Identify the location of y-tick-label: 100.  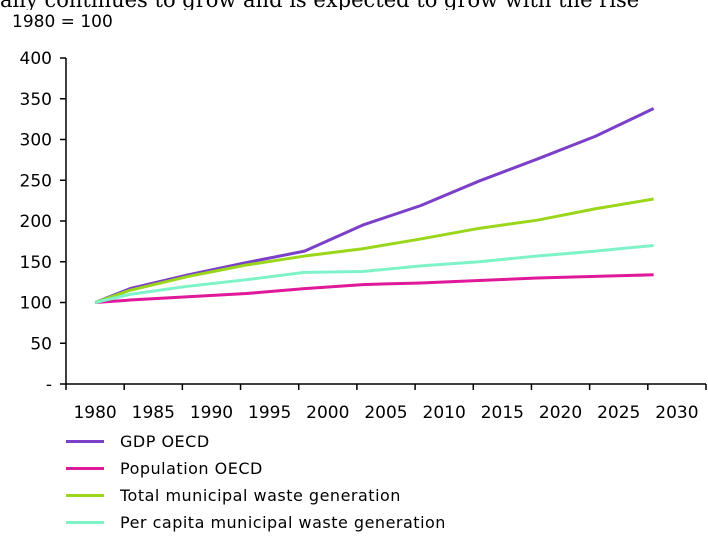
(36, 304).